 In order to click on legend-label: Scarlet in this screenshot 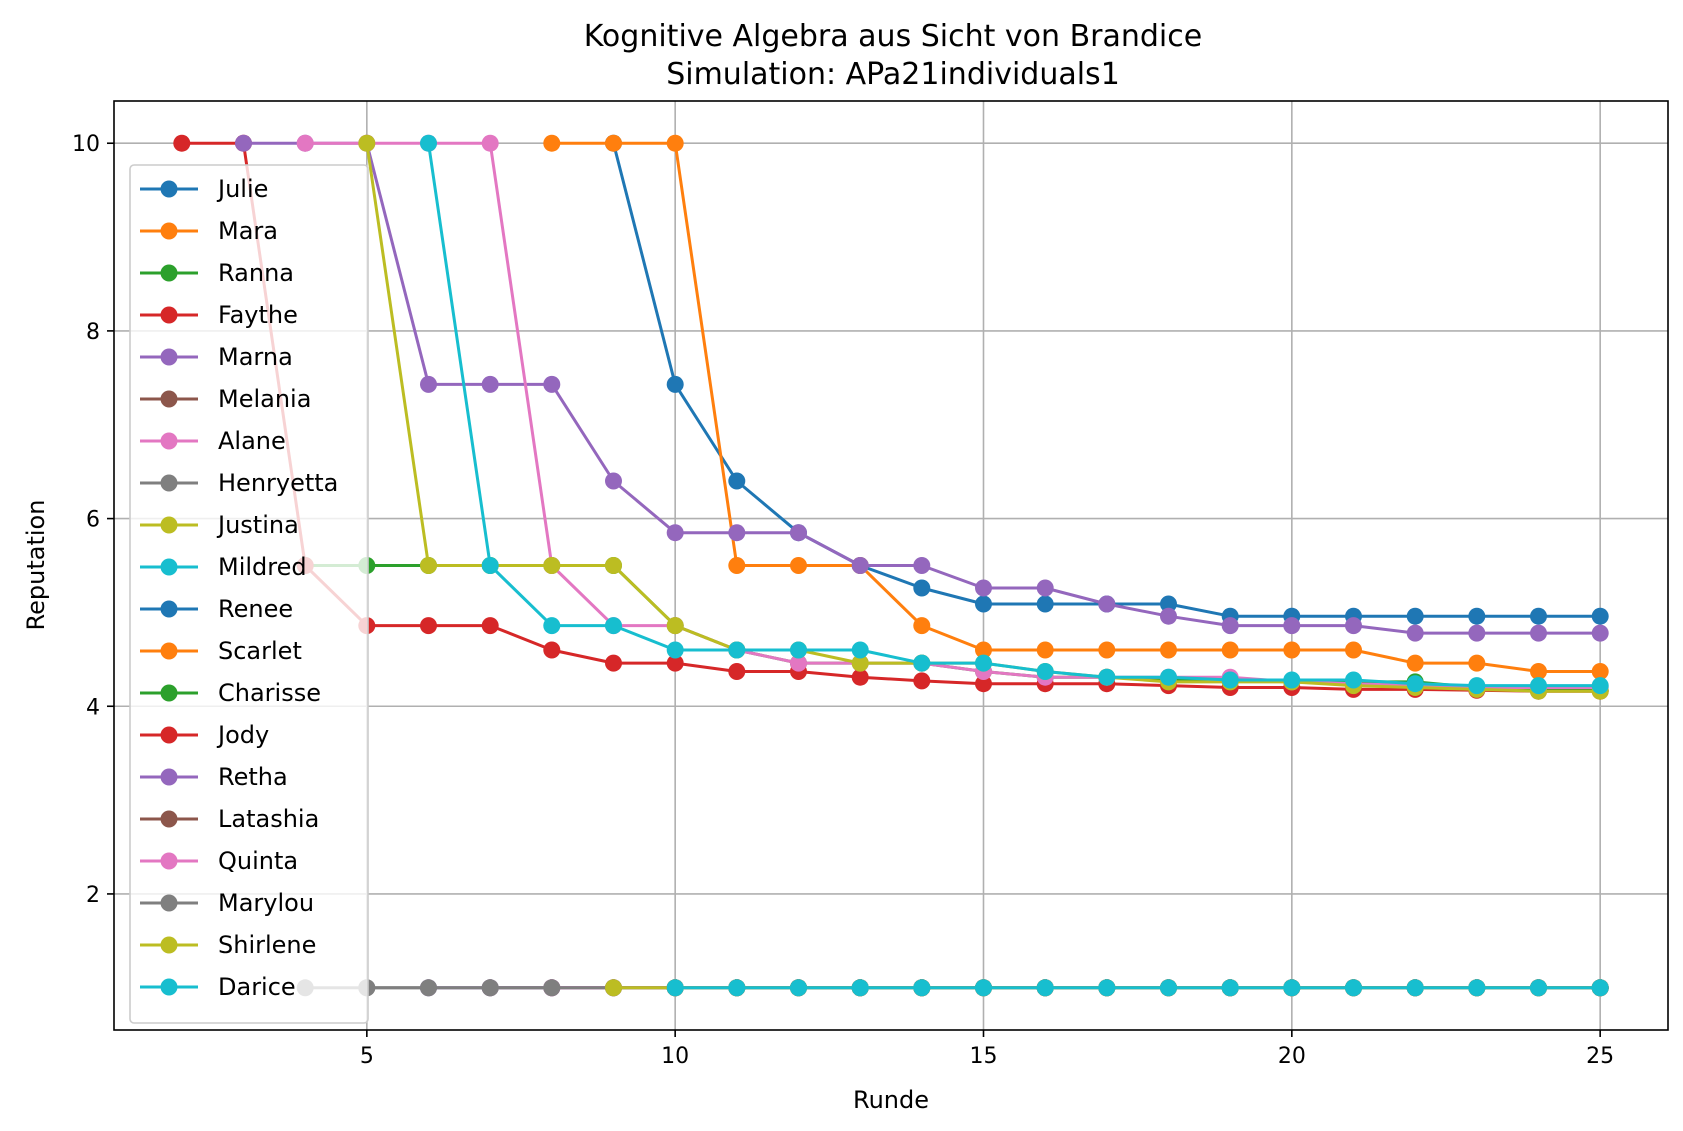, I will do `click(260, 651)`.